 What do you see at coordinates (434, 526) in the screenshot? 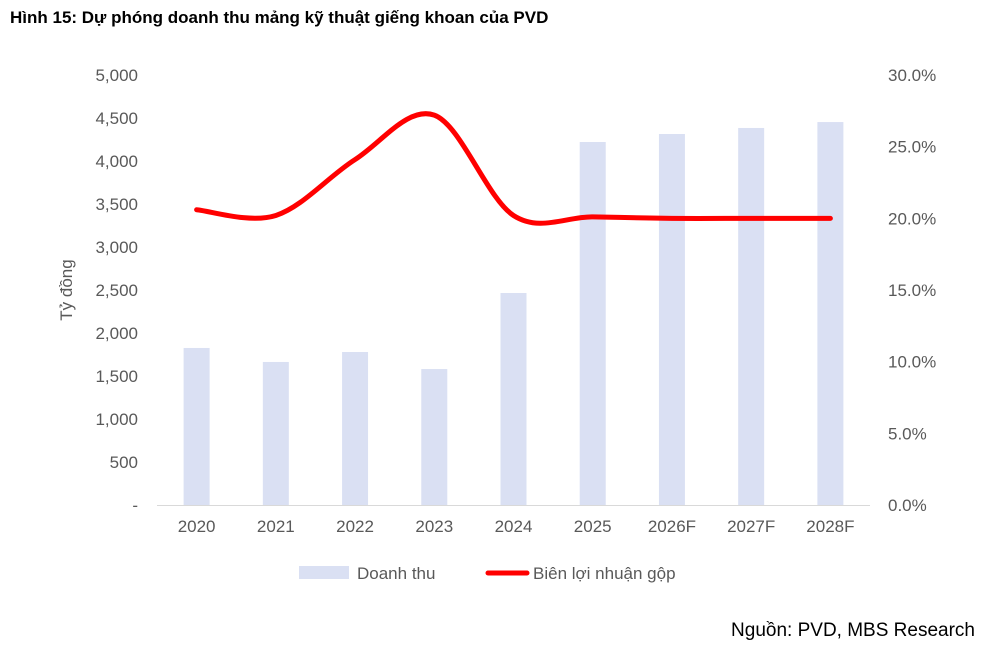
I see `x-tick-label: 2023` at bounding box center [434, 526].